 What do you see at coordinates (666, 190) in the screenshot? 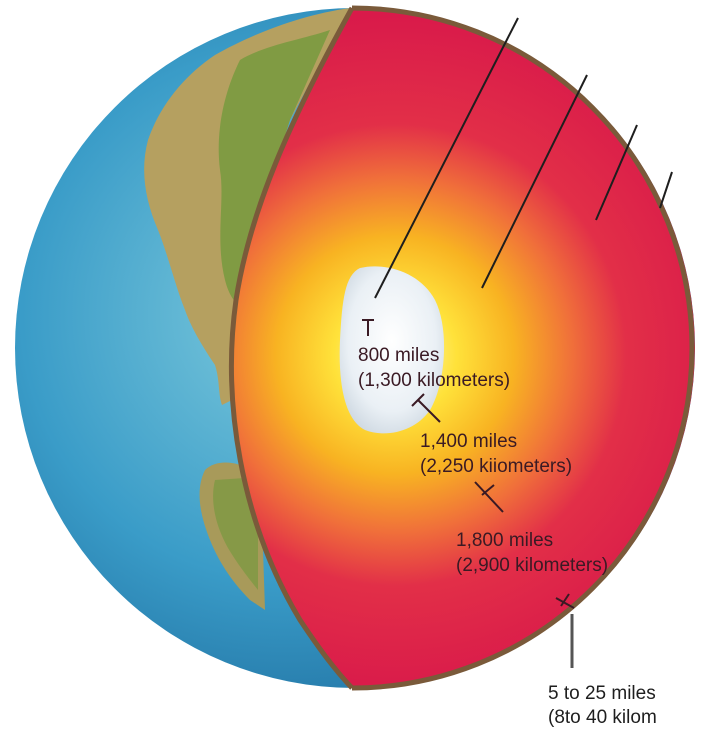
I see `leader-line-crust` at bounding box center [666, 190].